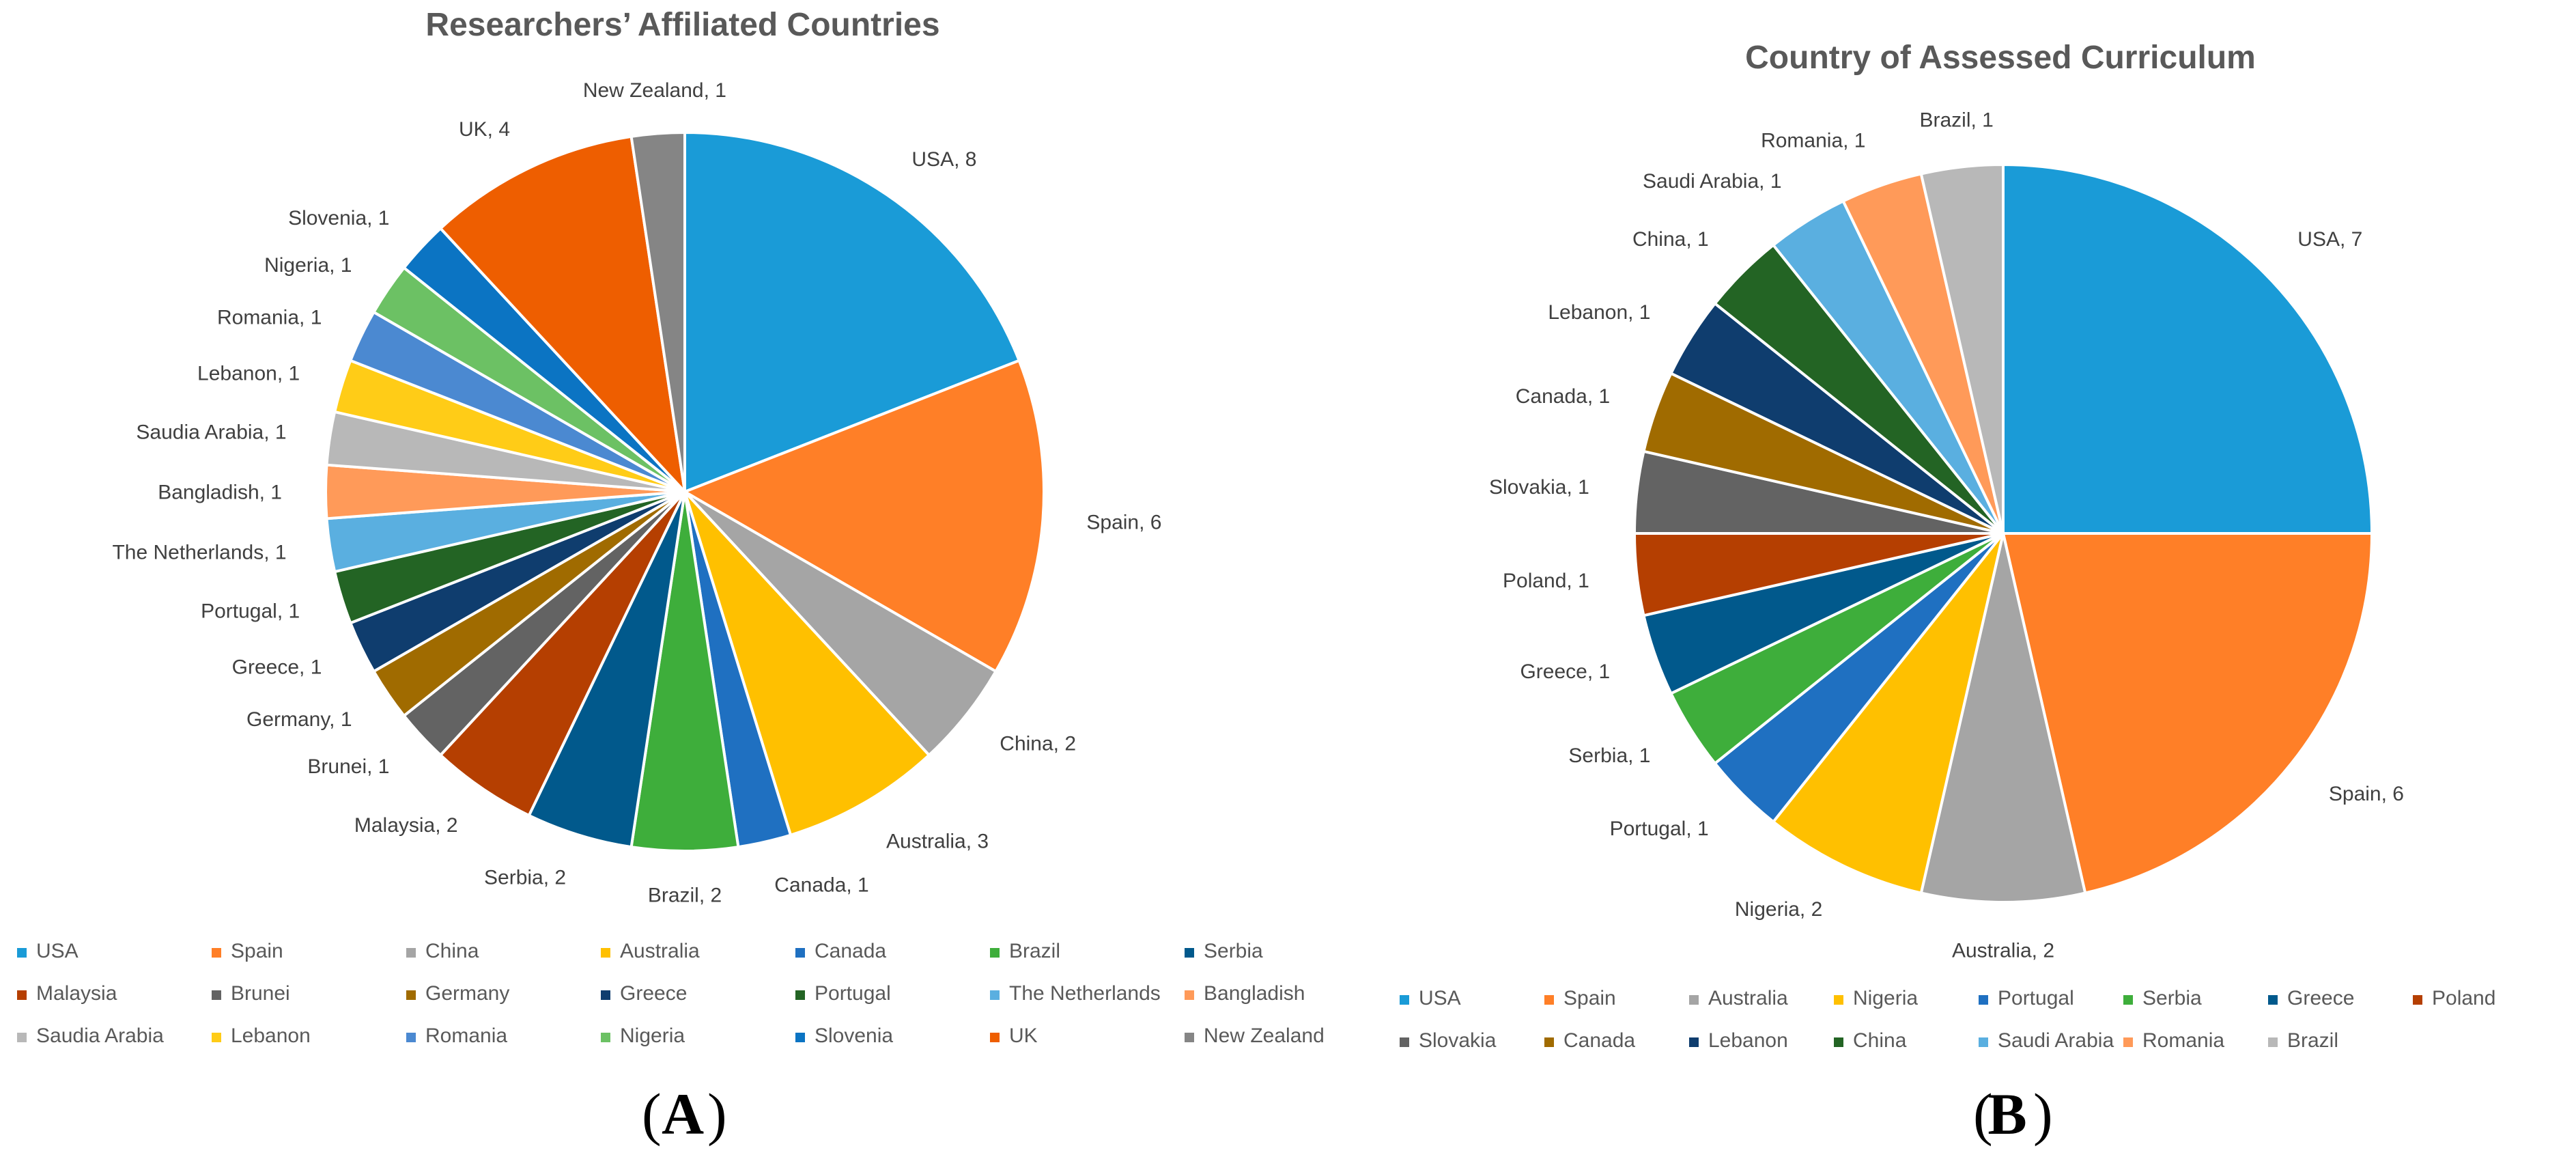 The width and height of the screenshot is (2576, 1157). What do you see at coordinates (22, 1038) in the screenshot?
I see `legend-swatch-saudia-arabia` at bounding box center [22, 1038].